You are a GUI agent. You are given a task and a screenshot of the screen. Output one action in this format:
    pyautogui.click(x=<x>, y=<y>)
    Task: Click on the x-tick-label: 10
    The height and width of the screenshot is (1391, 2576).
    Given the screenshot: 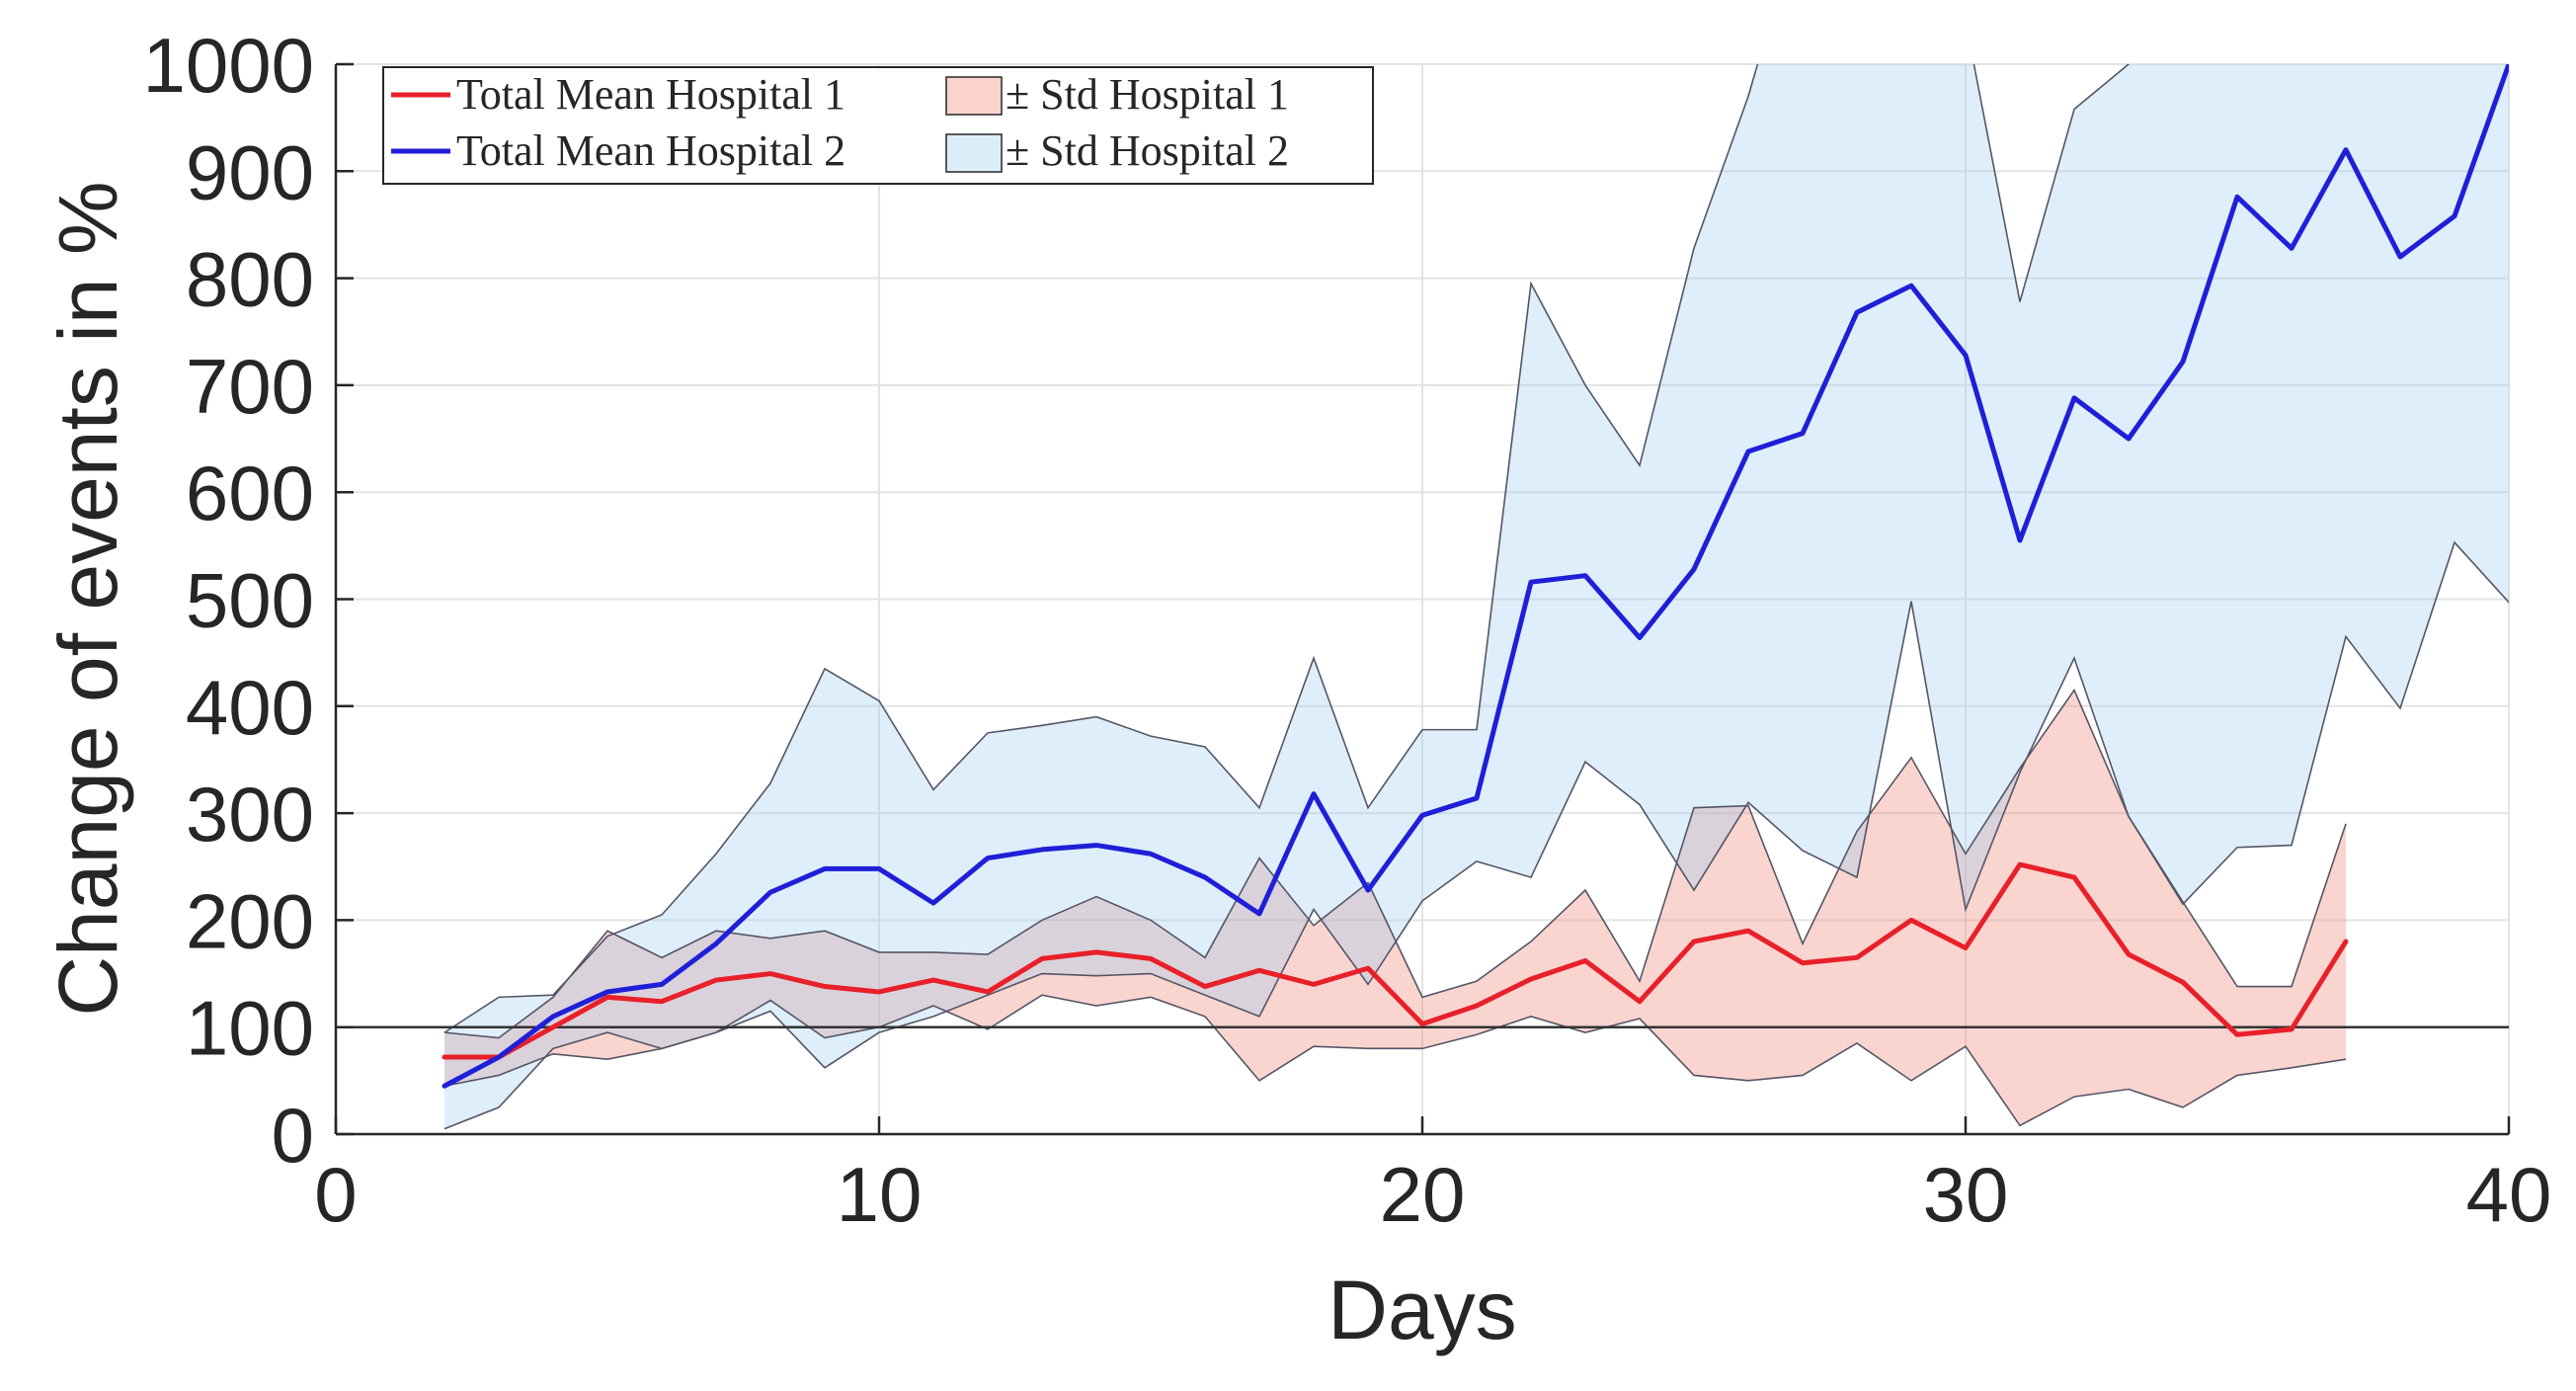 What is the action you would take?
    pyautogui.click(x=880, y=1194)
    